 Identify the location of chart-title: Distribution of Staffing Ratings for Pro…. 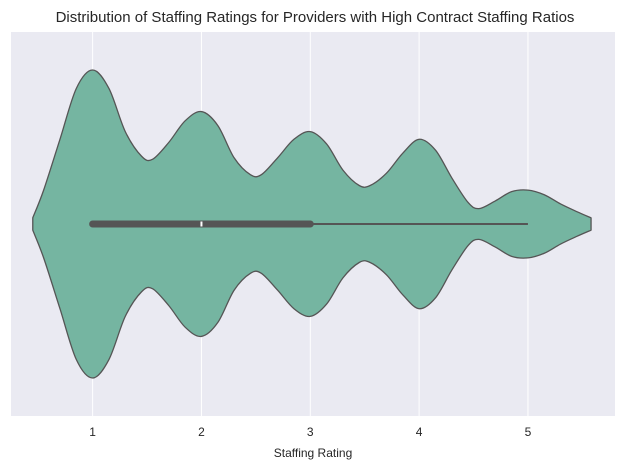
(315, 17).